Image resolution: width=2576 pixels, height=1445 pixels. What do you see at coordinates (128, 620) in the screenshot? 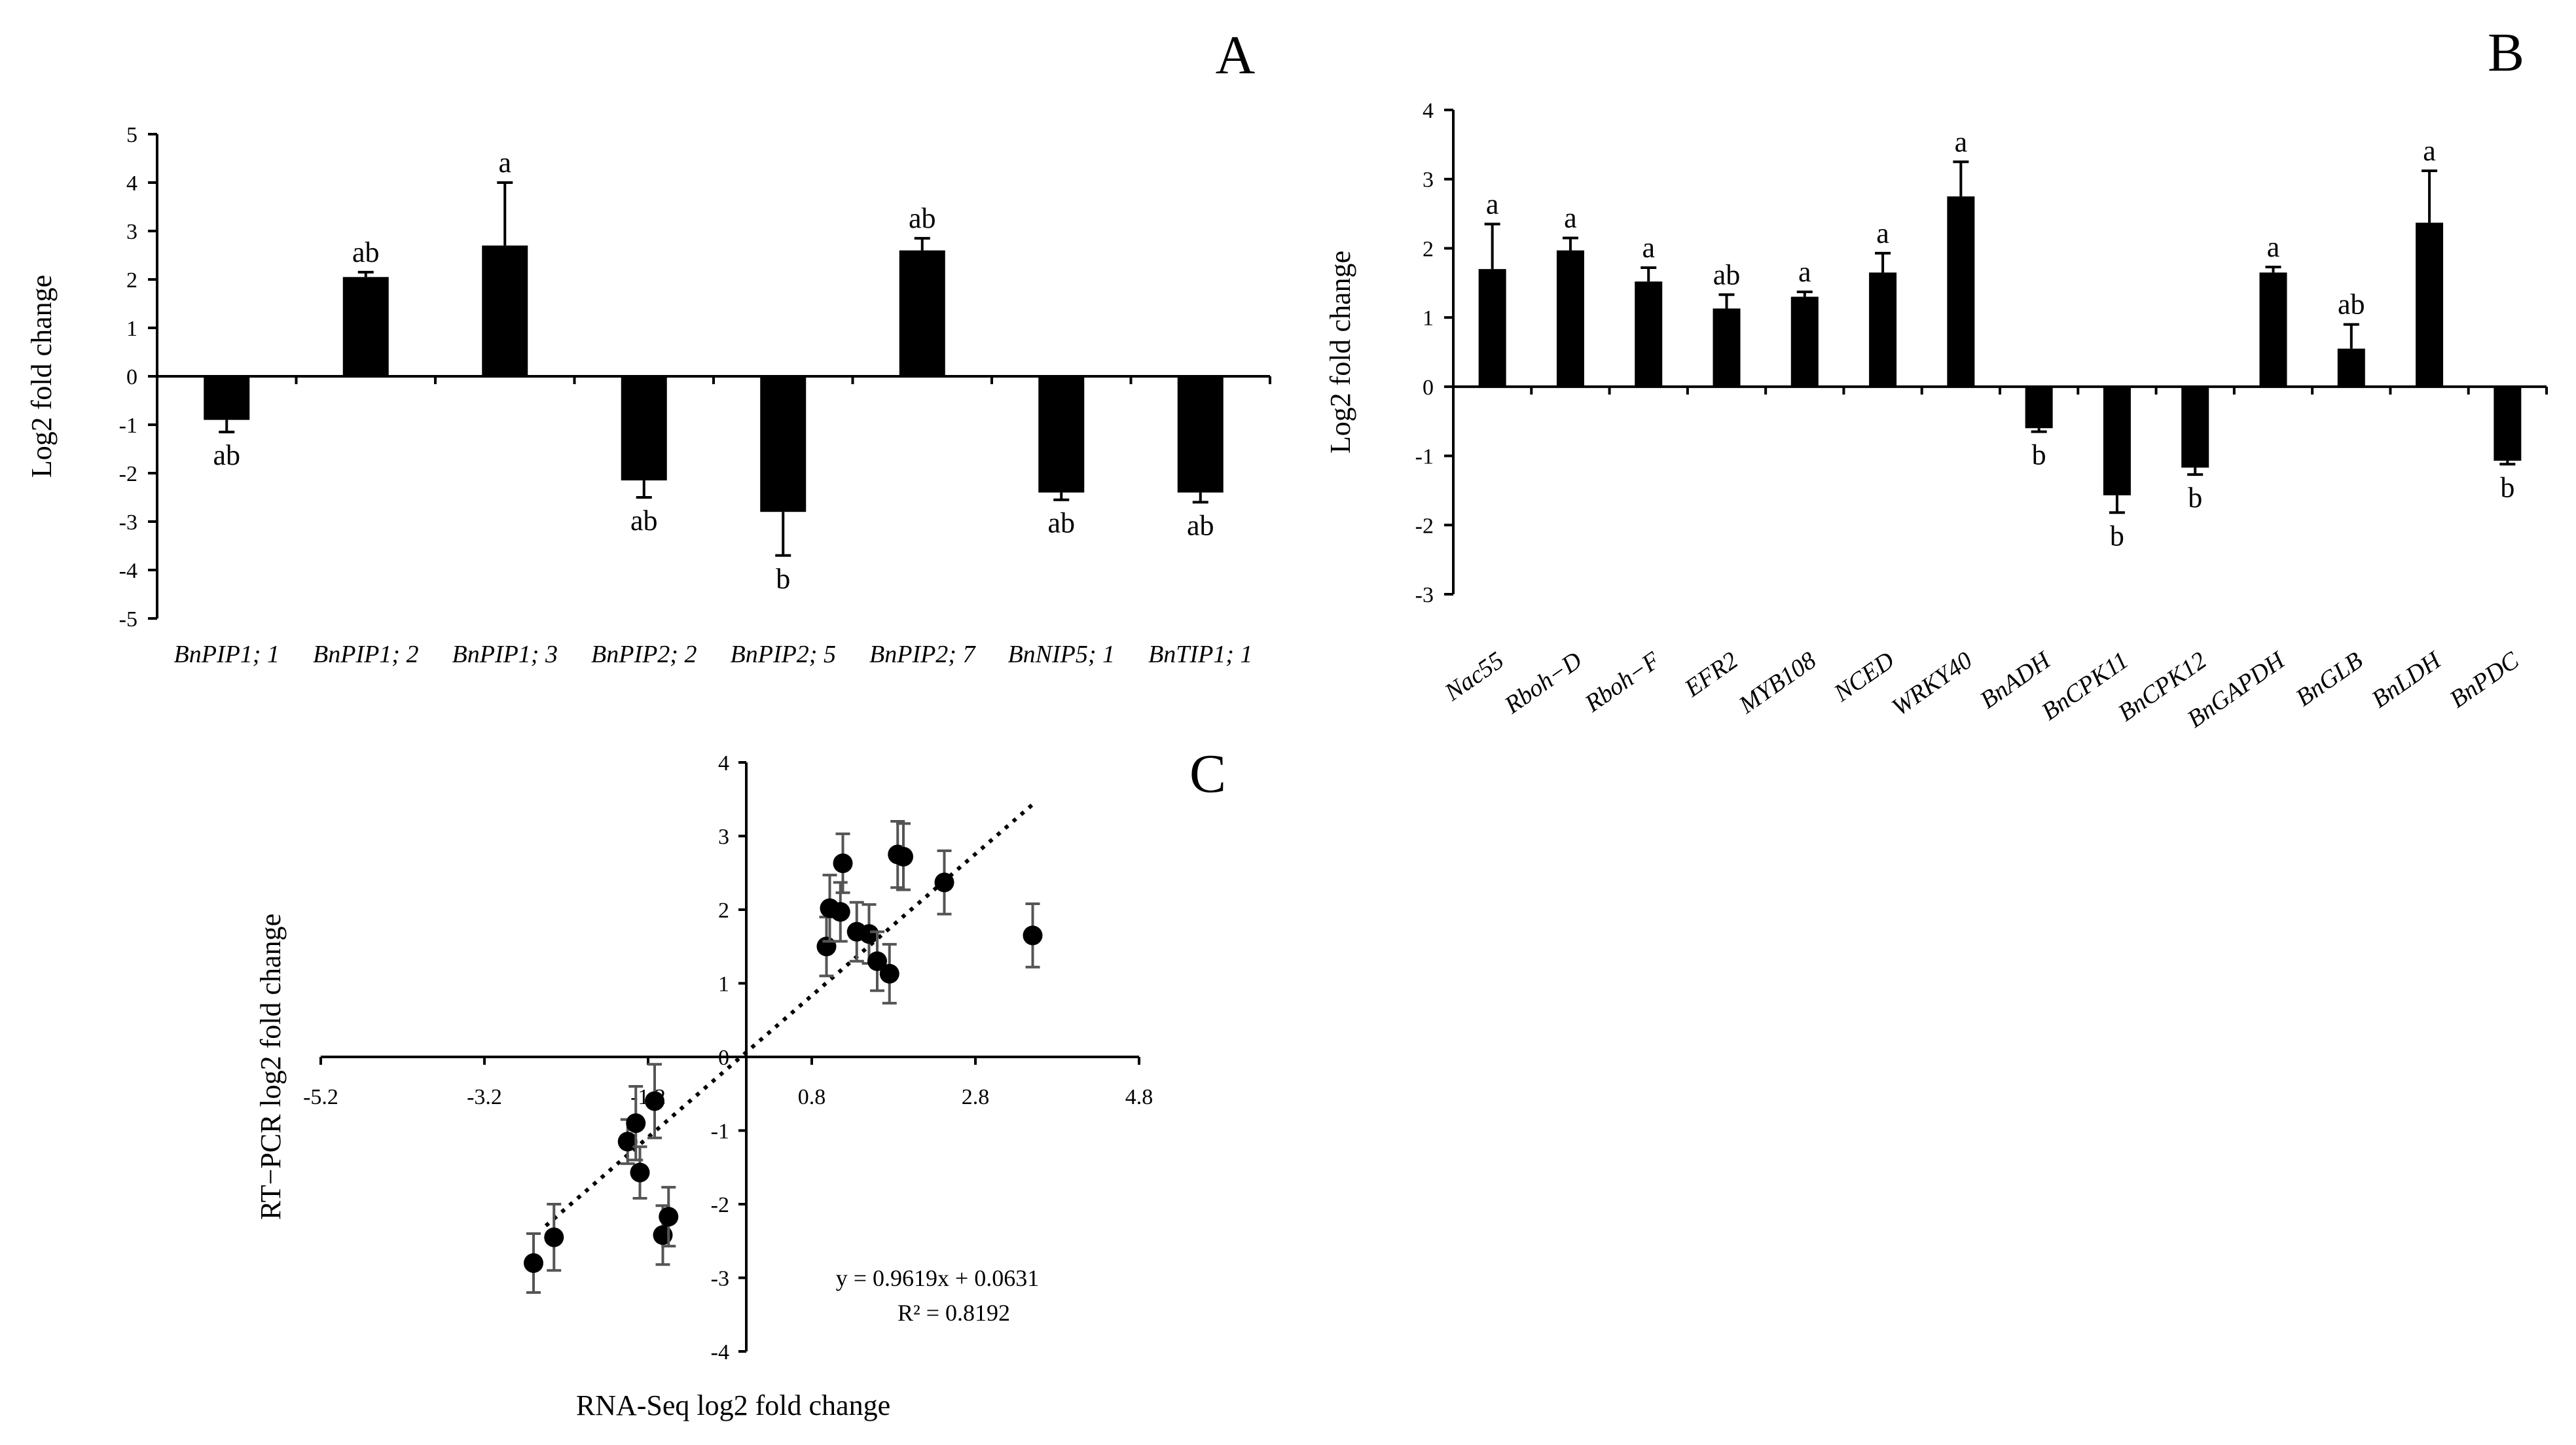
I see `y-tick-label: -5` at bounding box center [128, 620].